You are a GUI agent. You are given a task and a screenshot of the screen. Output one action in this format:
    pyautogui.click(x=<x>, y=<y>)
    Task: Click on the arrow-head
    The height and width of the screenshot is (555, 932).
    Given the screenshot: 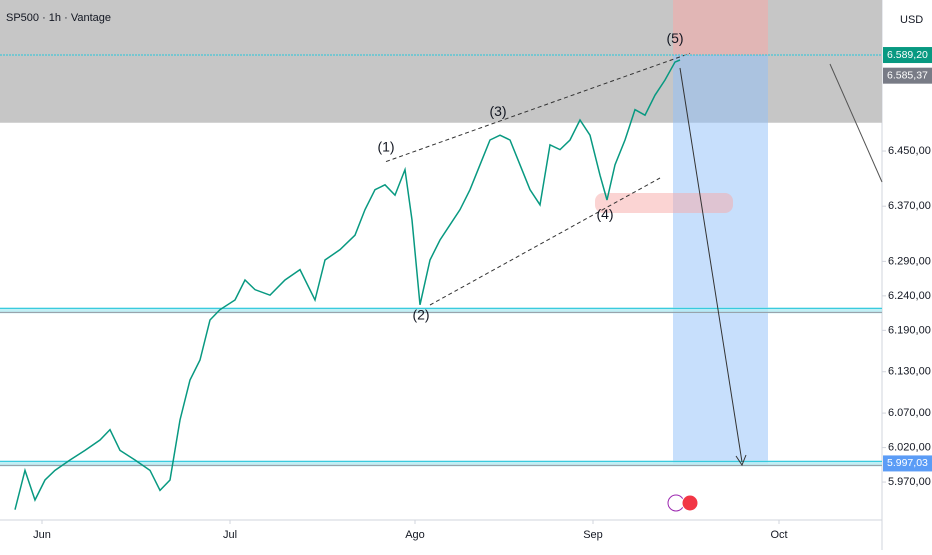 What is the action you would take?
    pyautogui.click(x=741, y=460)
    